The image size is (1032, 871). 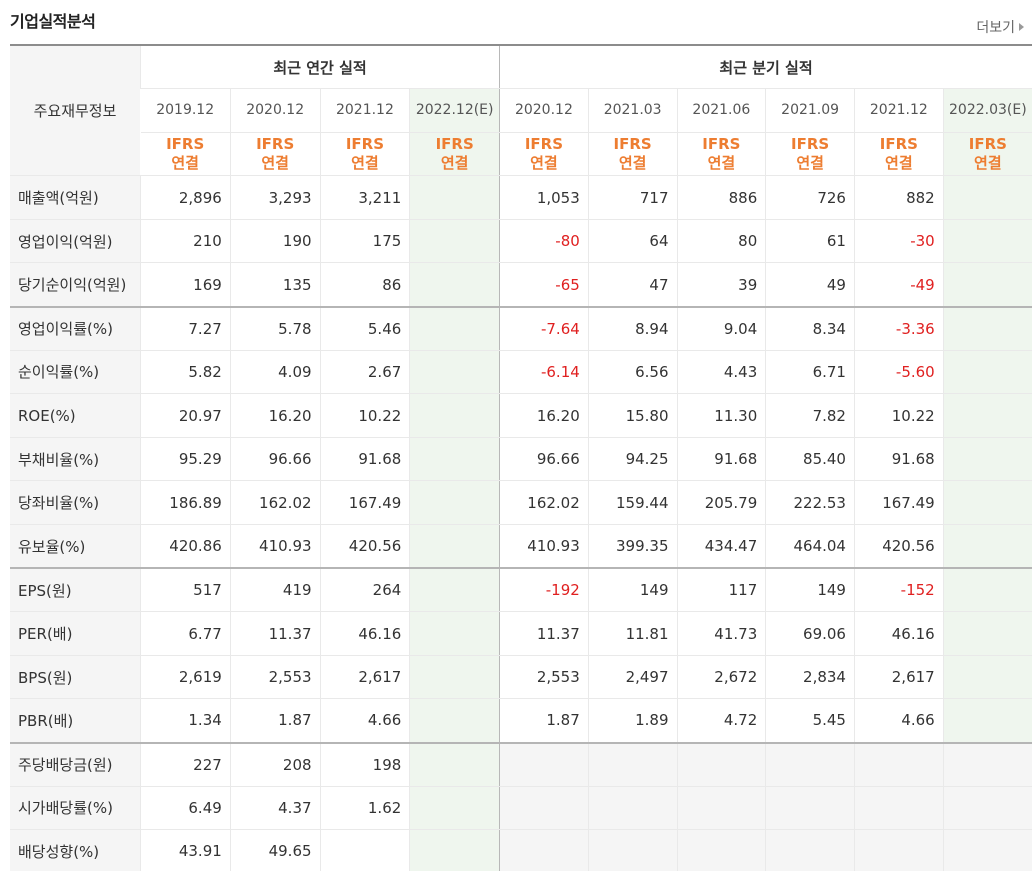 I want to click on row-label: PER(배), so click(x=75, y=633).